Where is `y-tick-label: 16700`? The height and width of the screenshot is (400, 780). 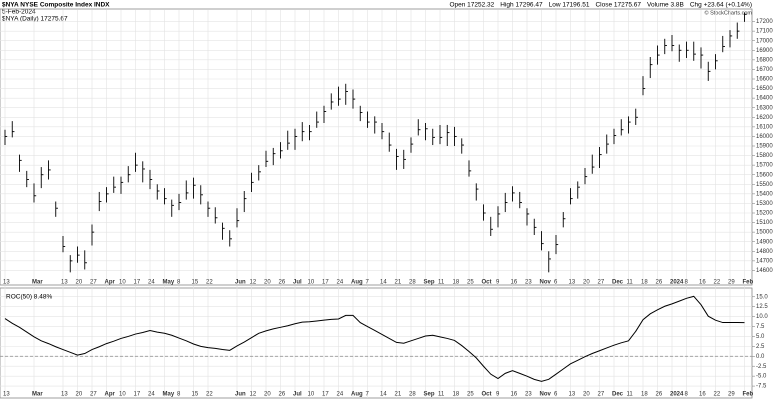 y-tick-label: 16700 is located at coordinates (764, 70).